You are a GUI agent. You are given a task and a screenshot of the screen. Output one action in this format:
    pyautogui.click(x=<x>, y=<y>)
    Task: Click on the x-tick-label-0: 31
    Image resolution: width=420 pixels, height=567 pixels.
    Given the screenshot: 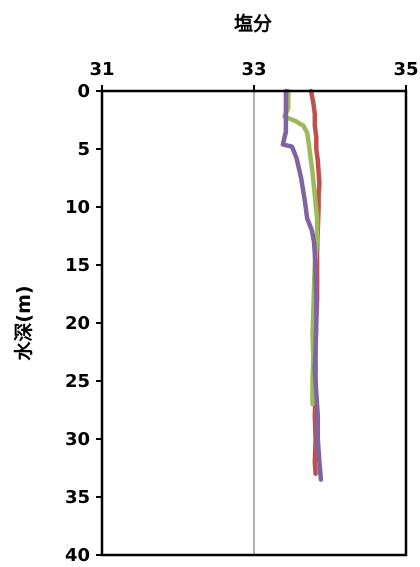 What is the action you would take?
    pyautogui.click(x=101, y=69)
    